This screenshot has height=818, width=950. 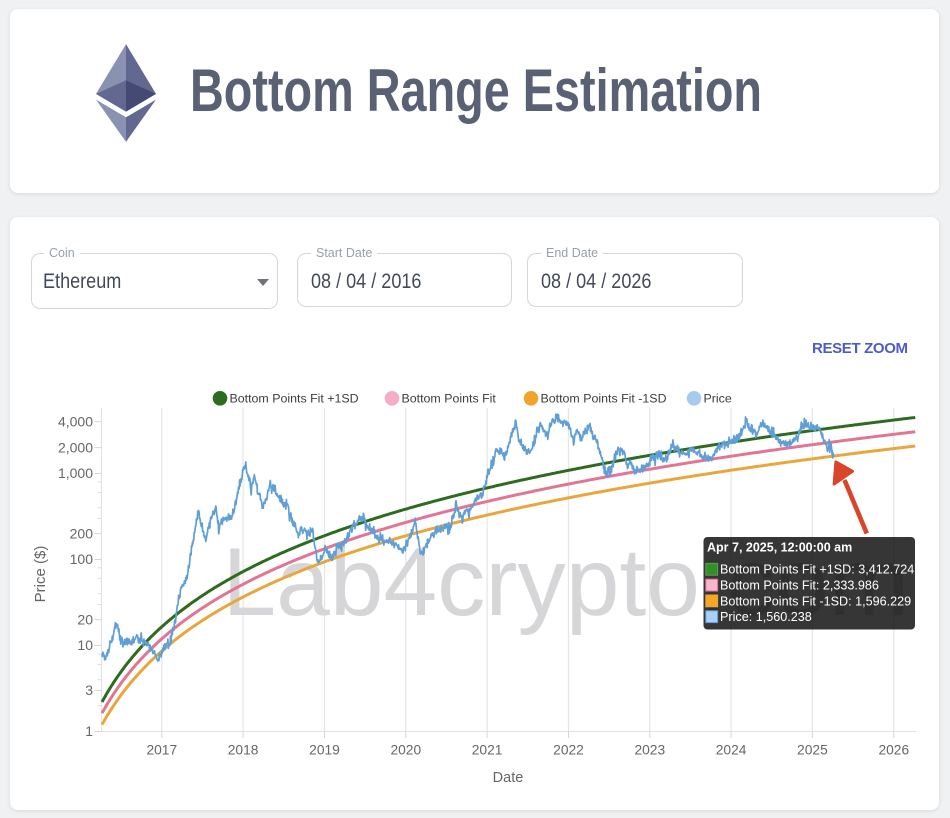 I want to click on svg-text: Apr 7, 2025, 12:00:00 am, so click(x=779, y=548).